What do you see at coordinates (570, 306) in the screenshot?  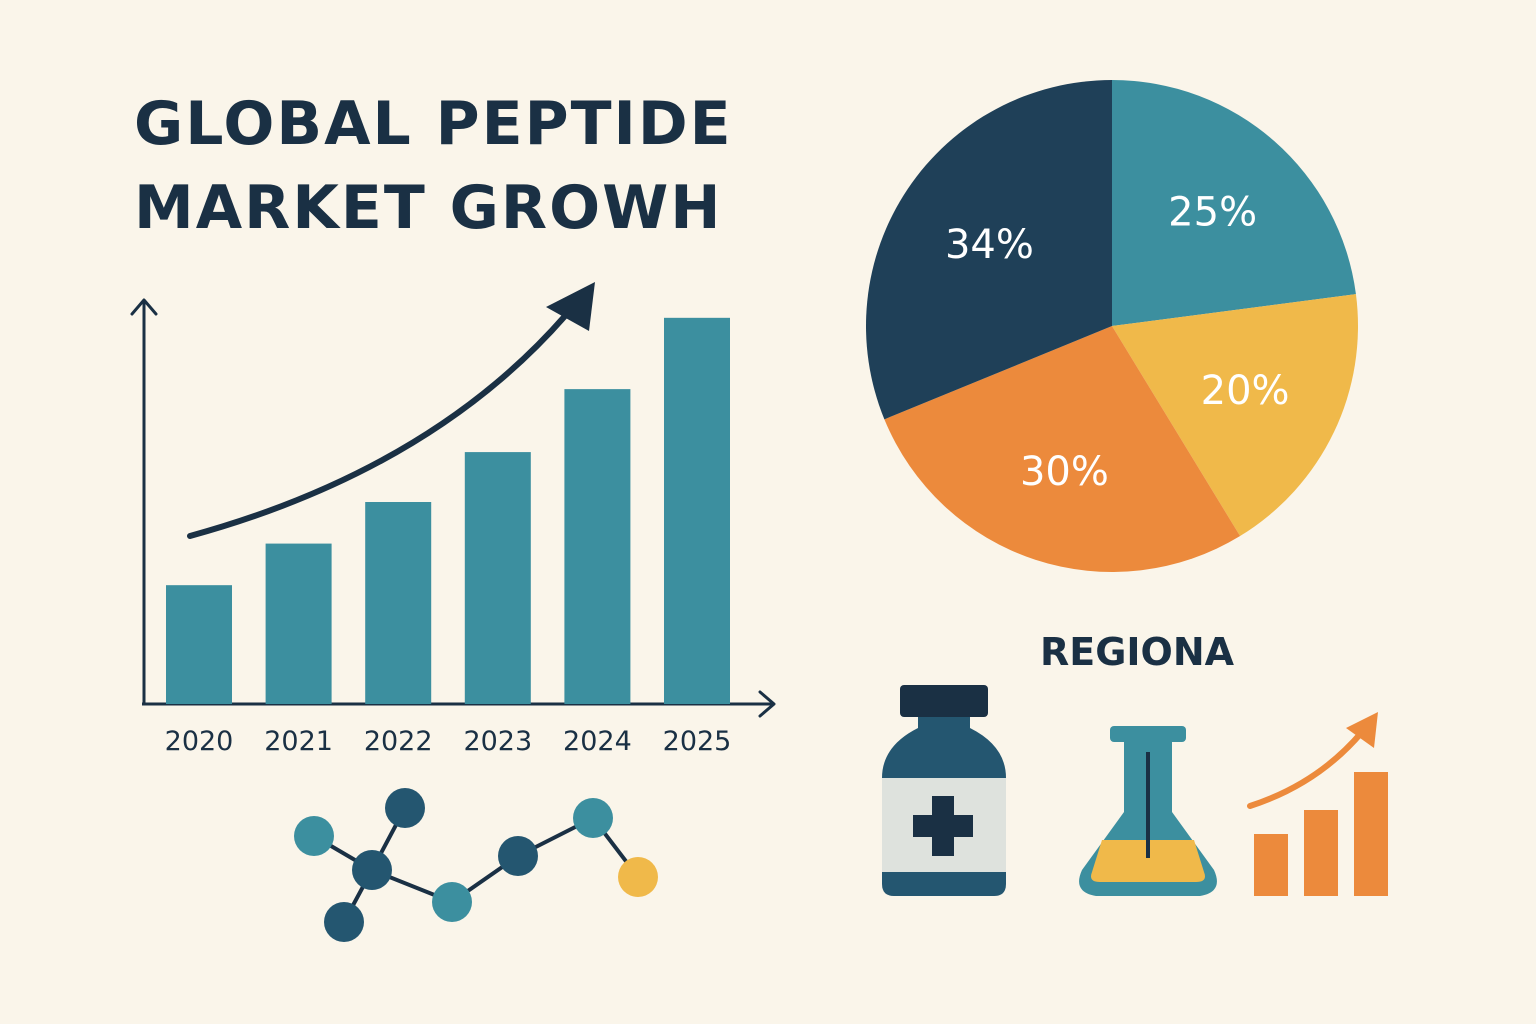 I see `trend-arrow-head` at bounding box center [570, 306].